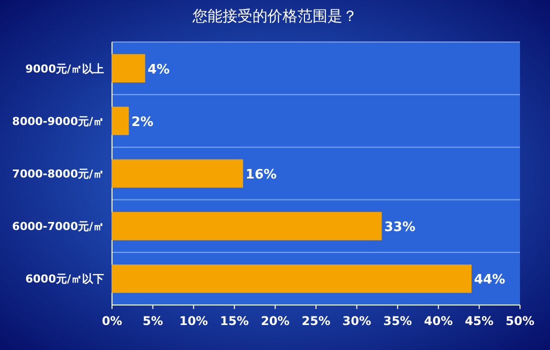 This screenshot has width=550, height=350. What do you see at coordinates (400, 228) in the screenshot?
I see `data-label: 33%` at bounding box center [400, 228].